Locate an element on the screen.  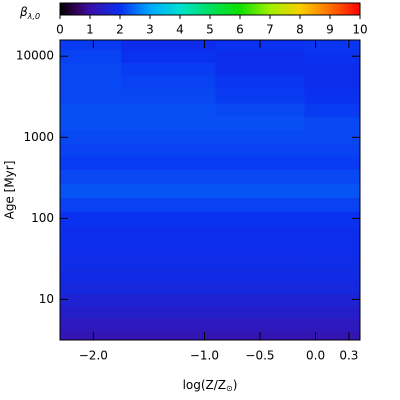
colorbar is located at coordinates (210, 9).